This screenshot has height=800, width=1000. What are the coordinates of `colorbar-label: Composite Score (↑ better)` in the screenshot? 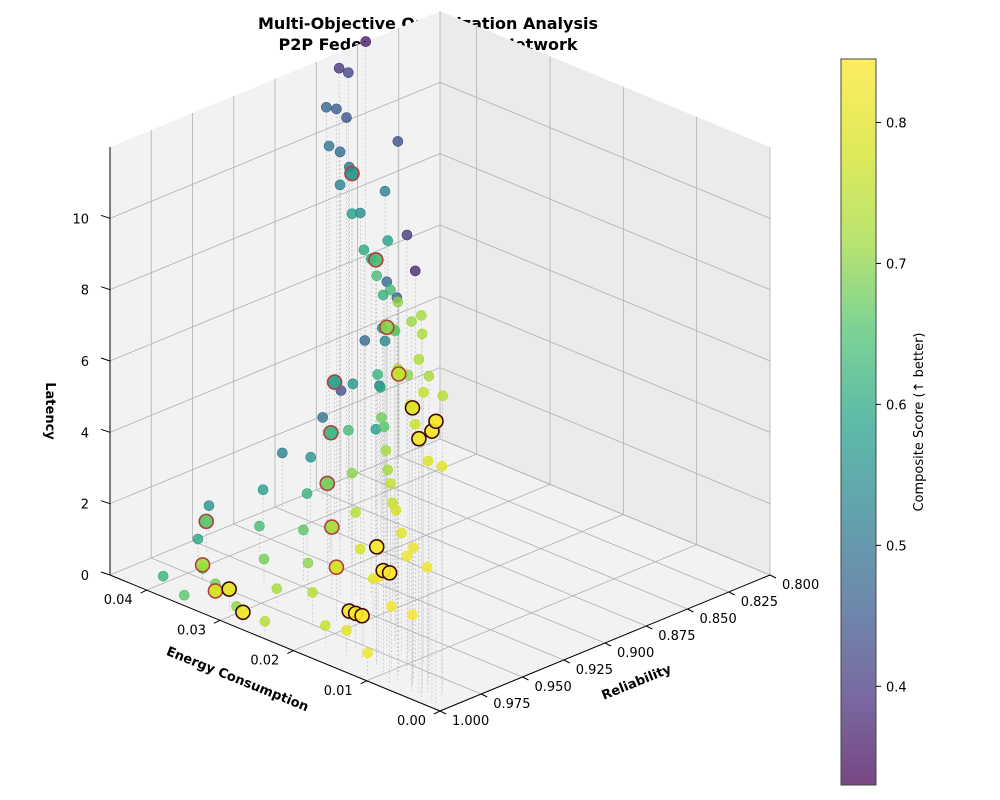 It's located at (919, 421).